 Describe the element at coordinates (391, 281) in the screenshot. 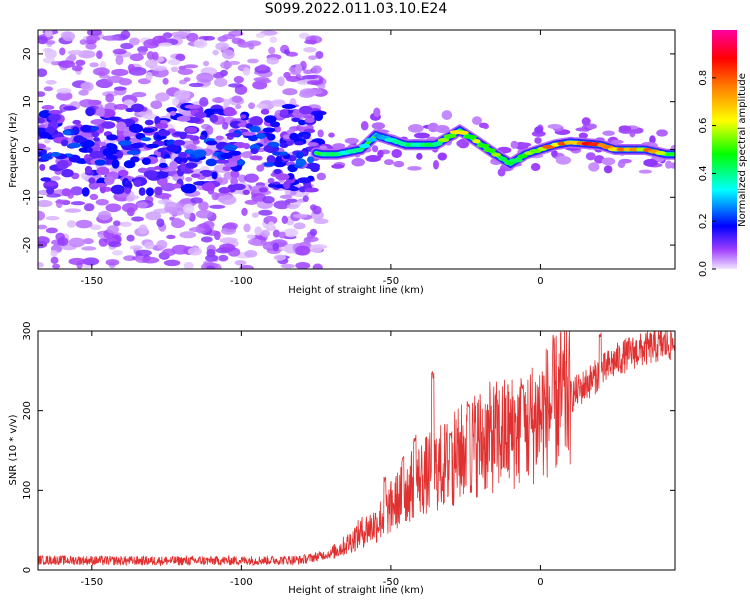

I see `x-tick-label: -50` at that location.